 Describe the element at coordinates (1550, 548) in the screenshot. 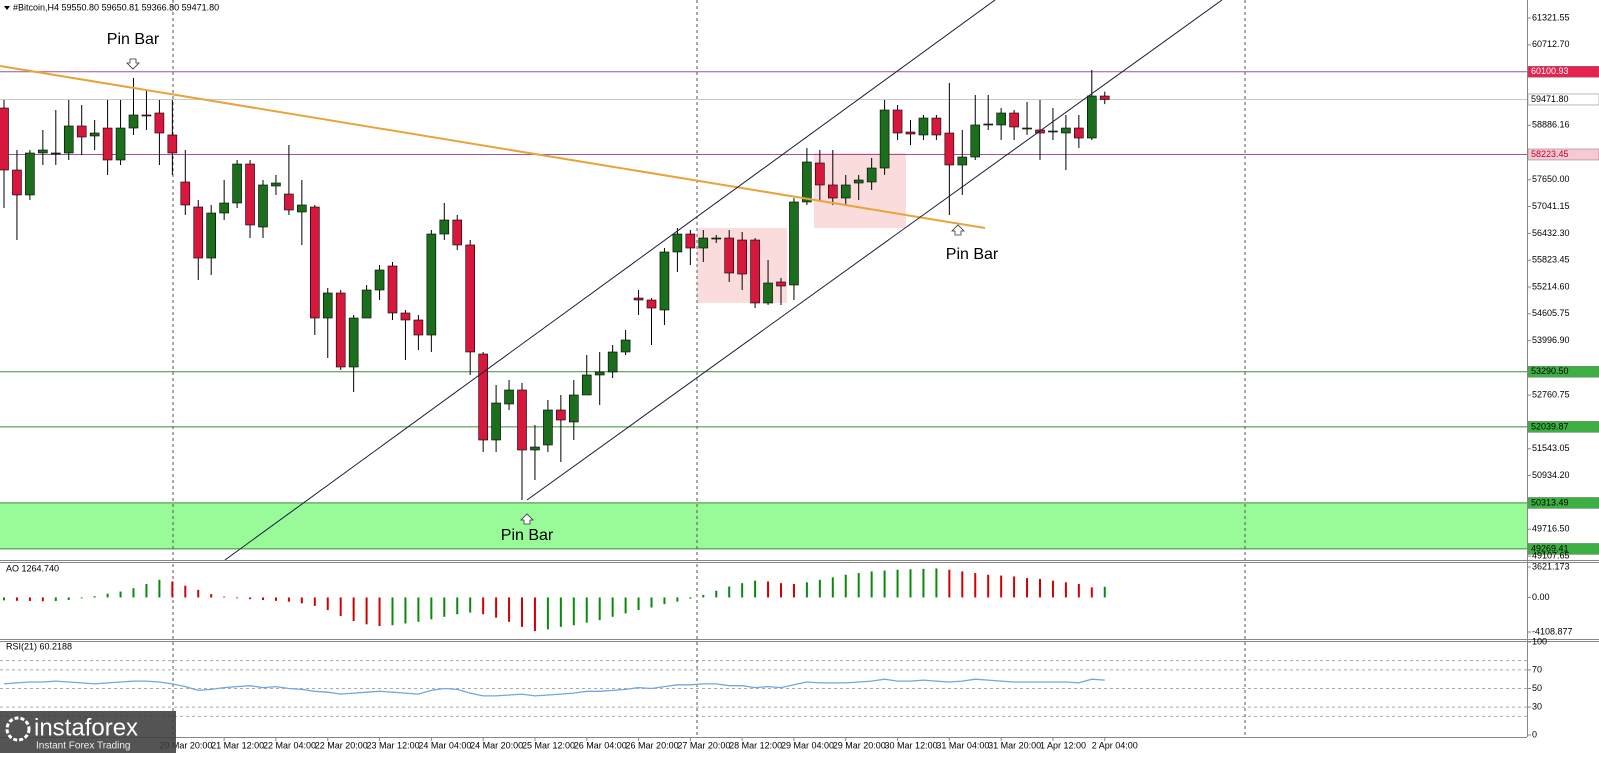

I see `price-label: 49269.41` at that location.